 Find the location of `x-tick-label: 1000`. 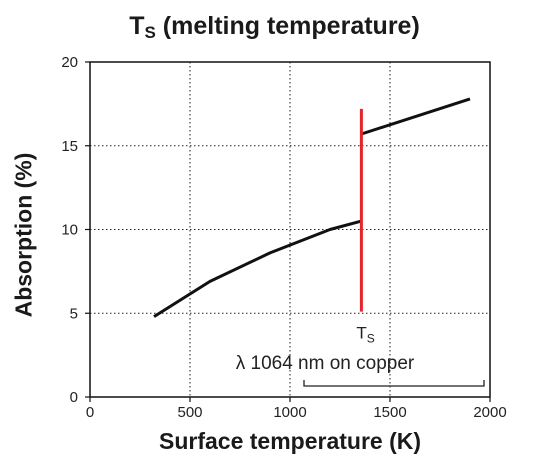

x-tick-label: 1000 is located at coordinates (289, 412).